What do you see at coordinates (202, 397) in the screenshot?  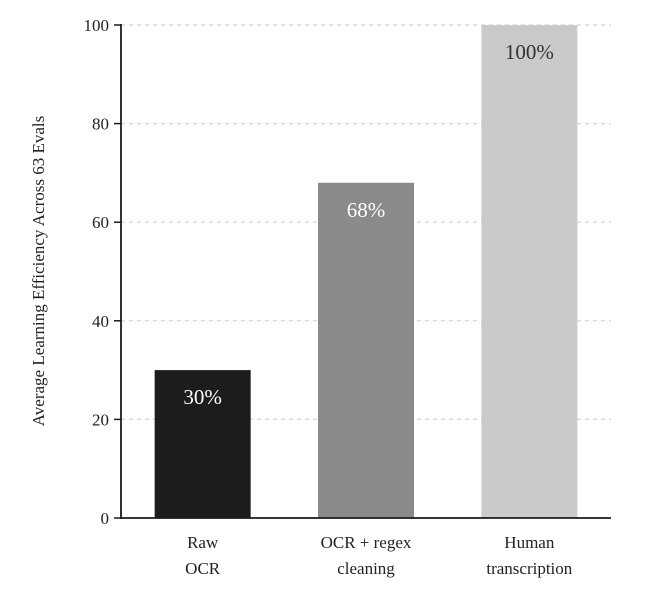 I see `bar-value-label: 30%` at bounding box center [202, 397].